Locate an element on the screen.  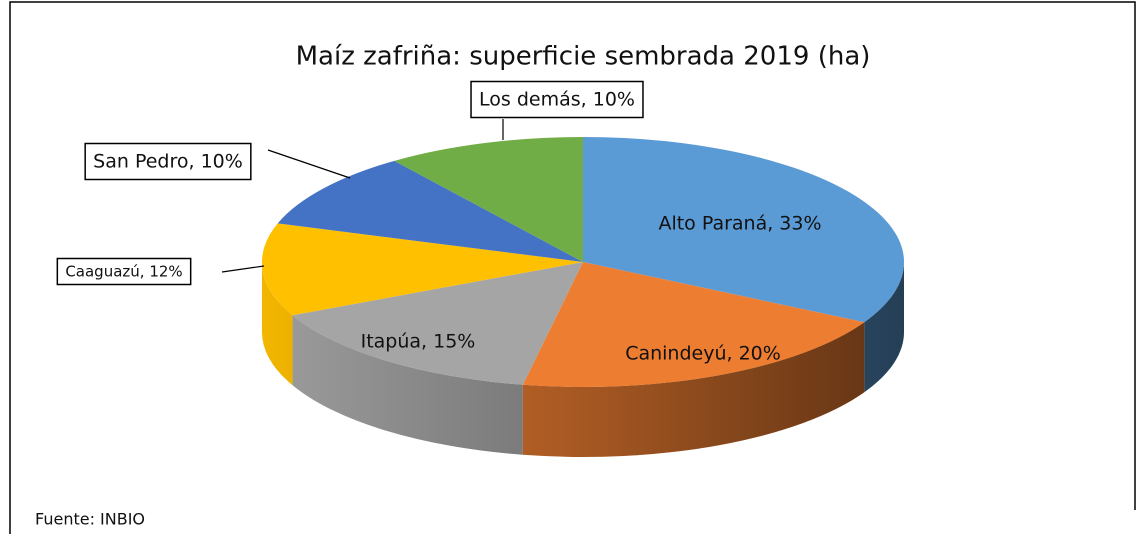
data-label: Los demás, 10% is located at coordinates (557, 100).